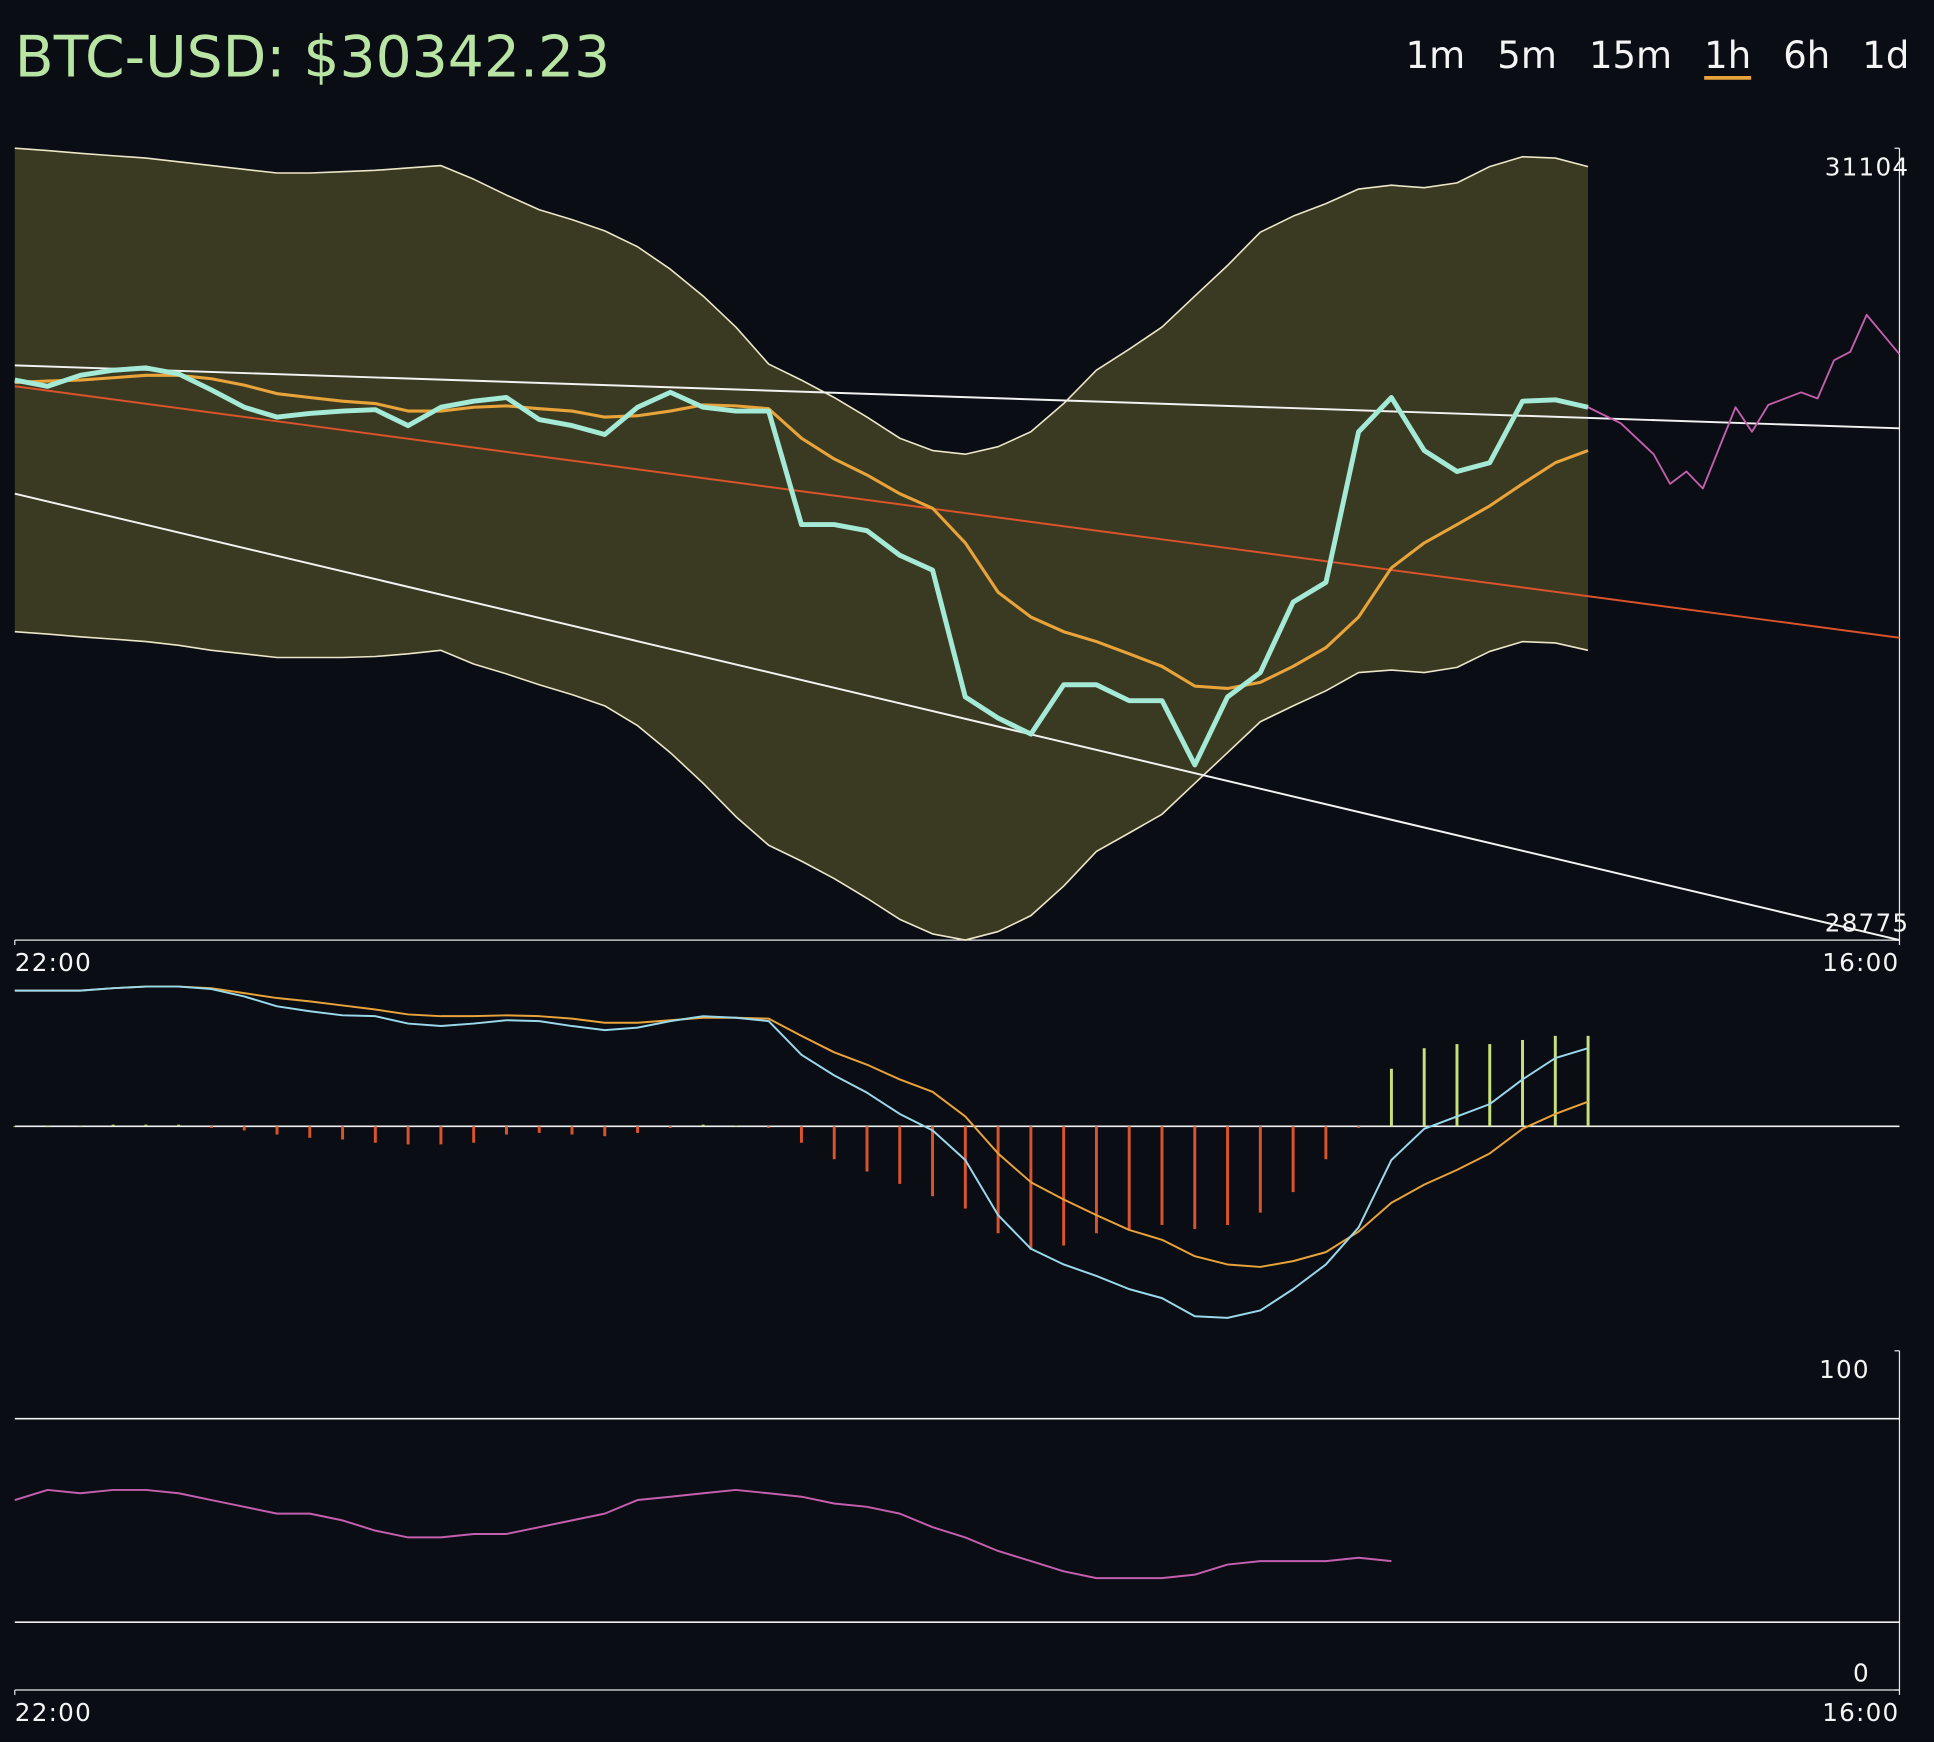 The image size is (1934, 1742). What do you see at coordinates (1436, 55) in the screenshot?
I see `timeframe-button: 1m` at bounding box center [1436, 55].